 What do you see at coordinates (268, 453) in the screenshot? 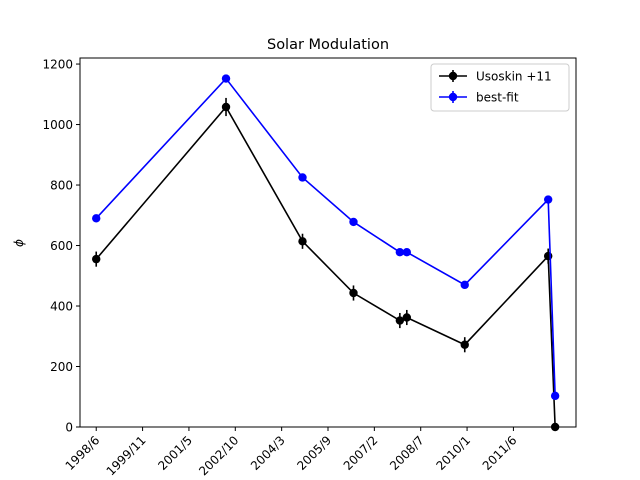
I see `x-tick-label: 2004/3` at bounding box center [268, 453].